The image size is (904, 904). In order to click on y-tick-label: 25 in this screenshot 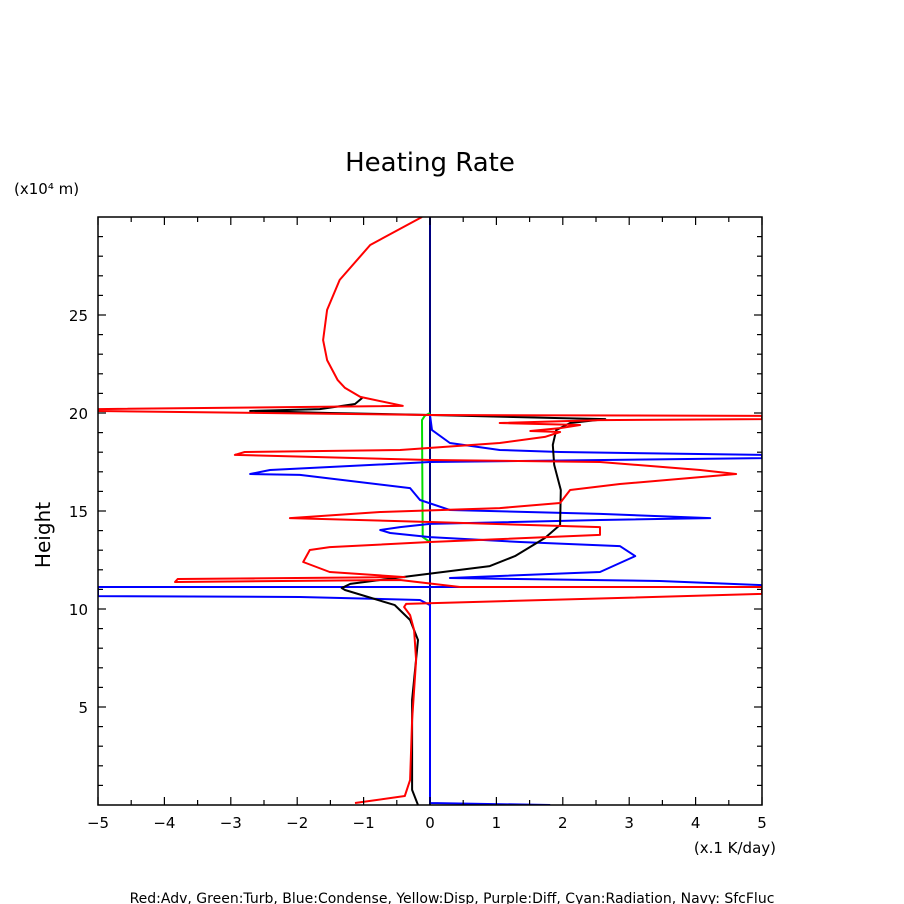, I will do `click(78, 316)`.